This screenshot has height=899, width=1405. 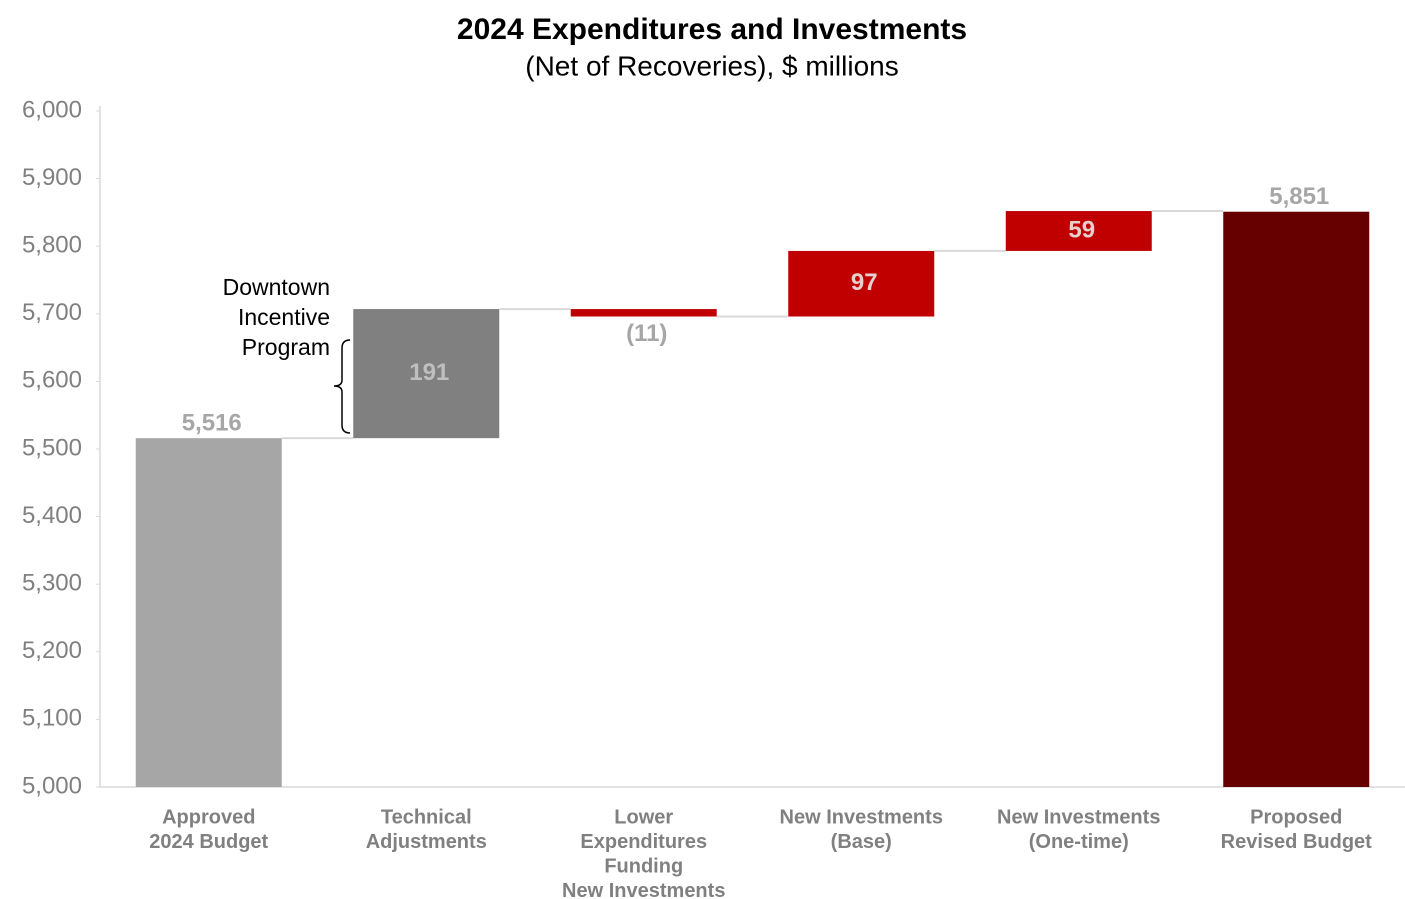 I want to click on value-label: 191, so click(x=429, y=372).